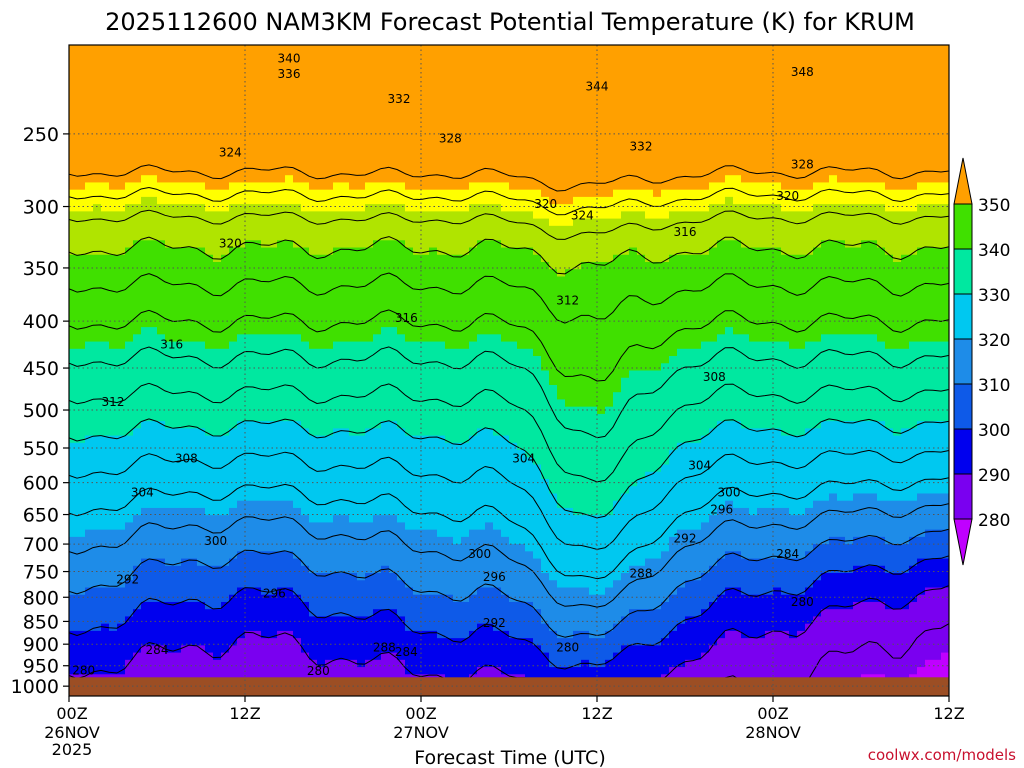  I want to click on colorbar-label: 300, so click(994, 431).